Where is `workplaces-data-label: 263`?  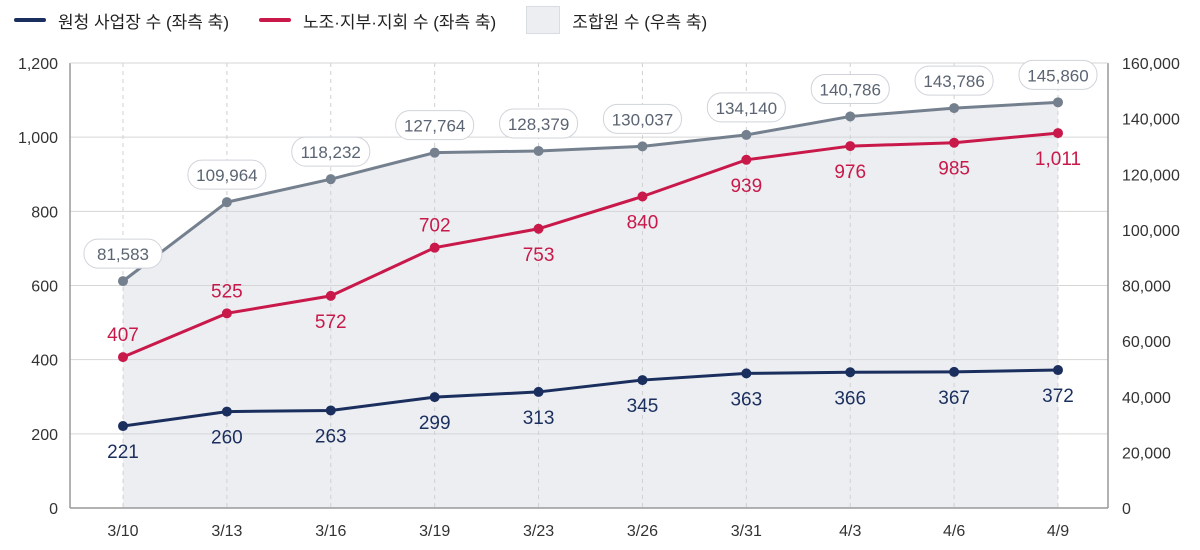
workplaces-data-label: 263 is located at coordinates (331, 436).